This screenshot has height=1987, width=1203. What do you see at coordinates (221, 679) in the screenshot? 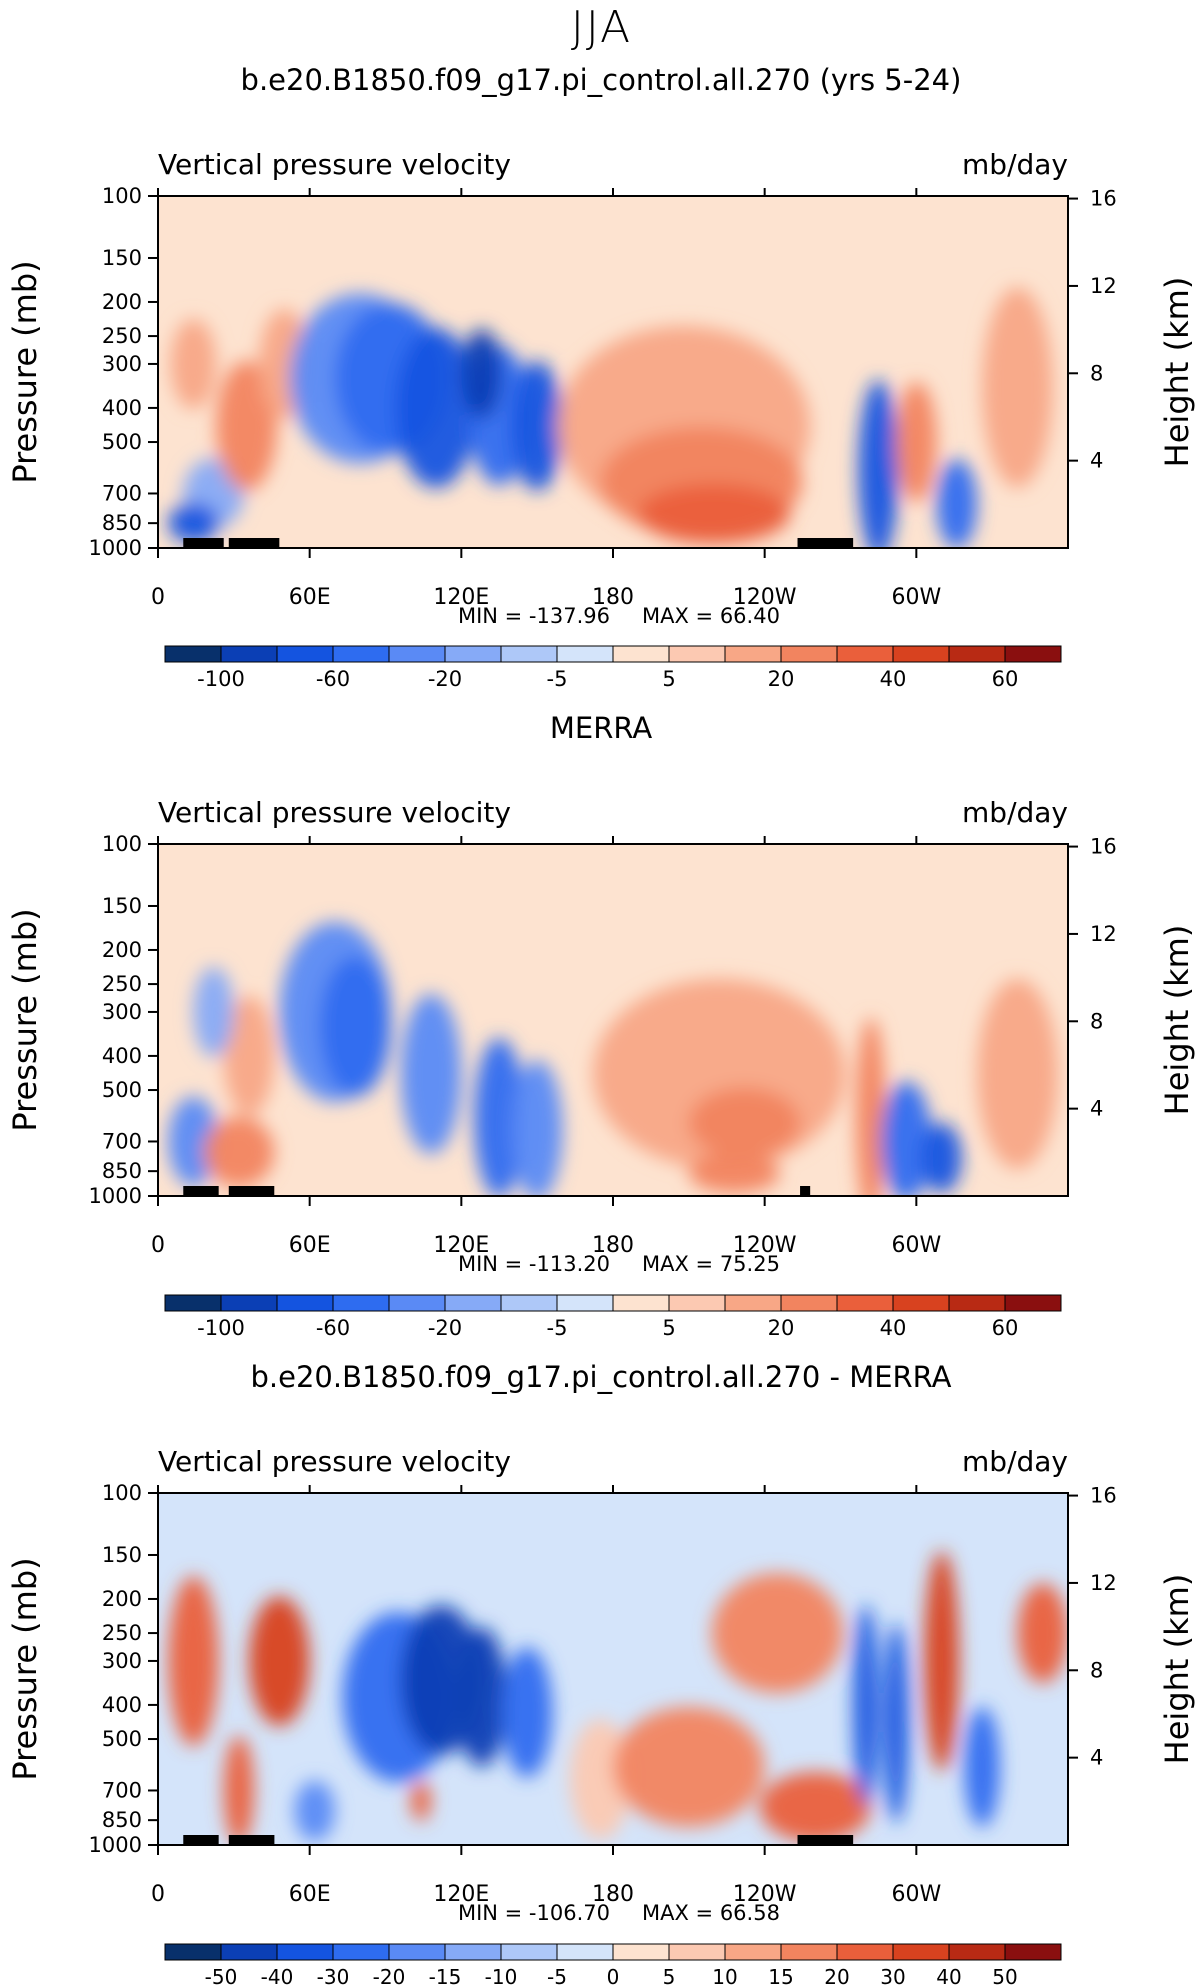
I see `colorbar-label: -100` at bounding box center [221, 679].